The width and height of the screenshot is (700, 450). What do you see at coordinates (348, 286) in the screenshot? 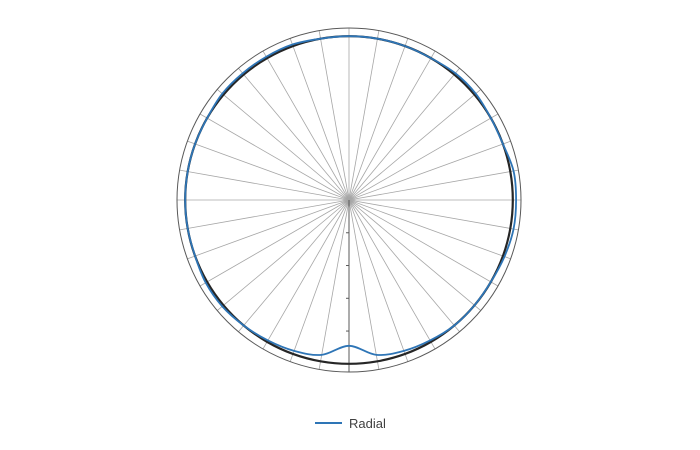
I see `radar-value-axis` at bounding box center [348, 286].